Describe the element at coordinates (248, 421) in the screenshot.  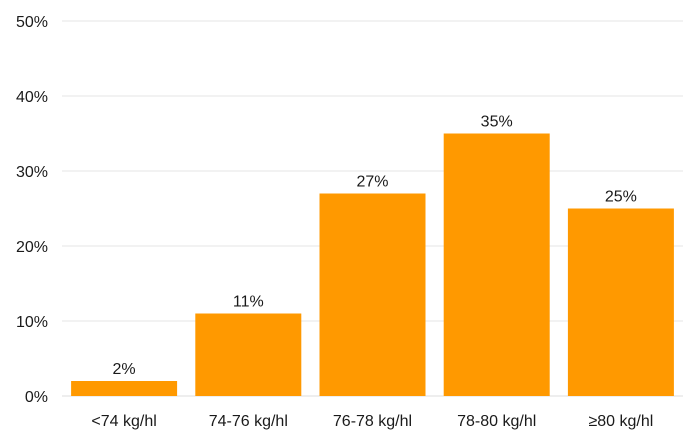
I see `x-category-label-1: 74-76 kg/hl` at that location.